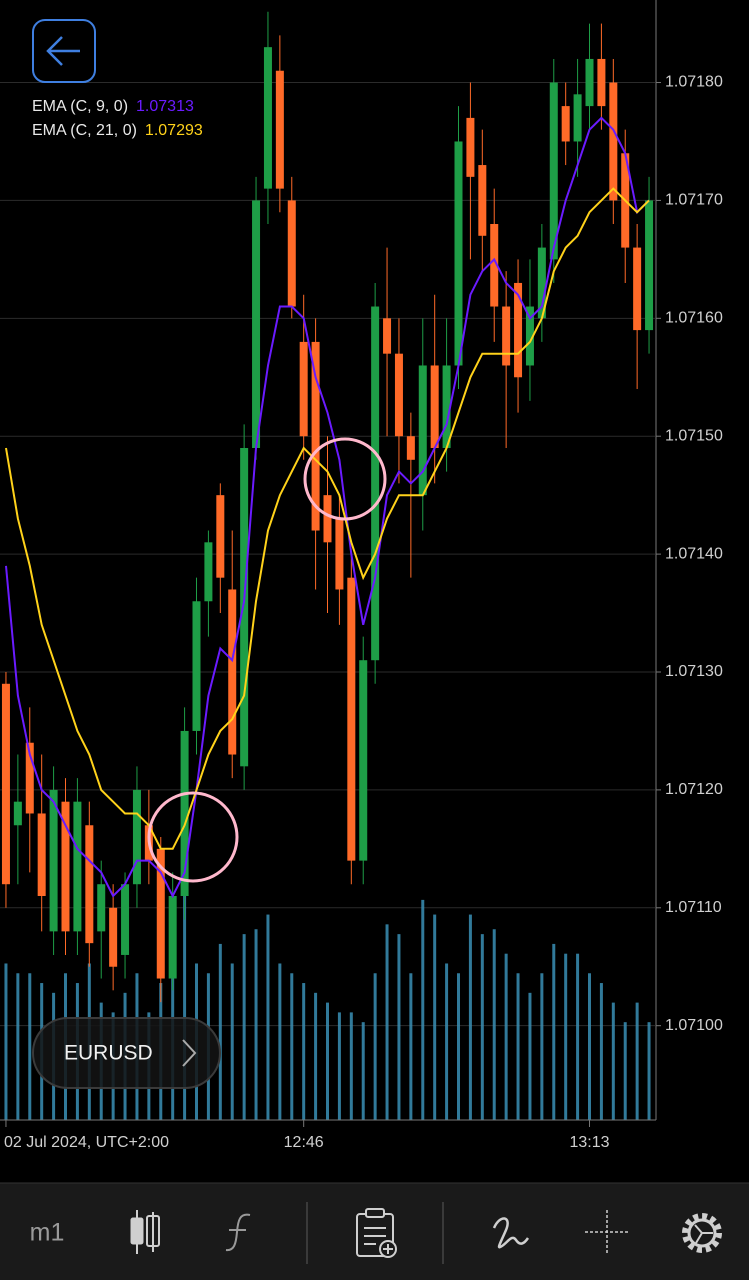 The height and width of the screenshot is (1280, 749). I want to click on legend-entry: EMA (C, 9, 0) 1.07313, so click(113, 106).